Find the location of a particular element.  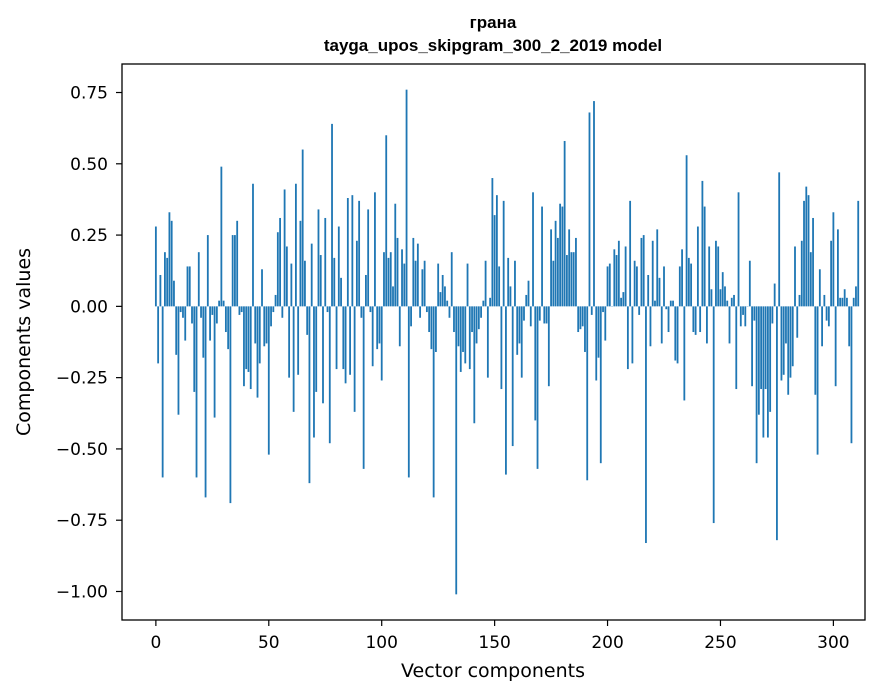

y-tick-label: −0.25 is located at coordinates (82, 379).